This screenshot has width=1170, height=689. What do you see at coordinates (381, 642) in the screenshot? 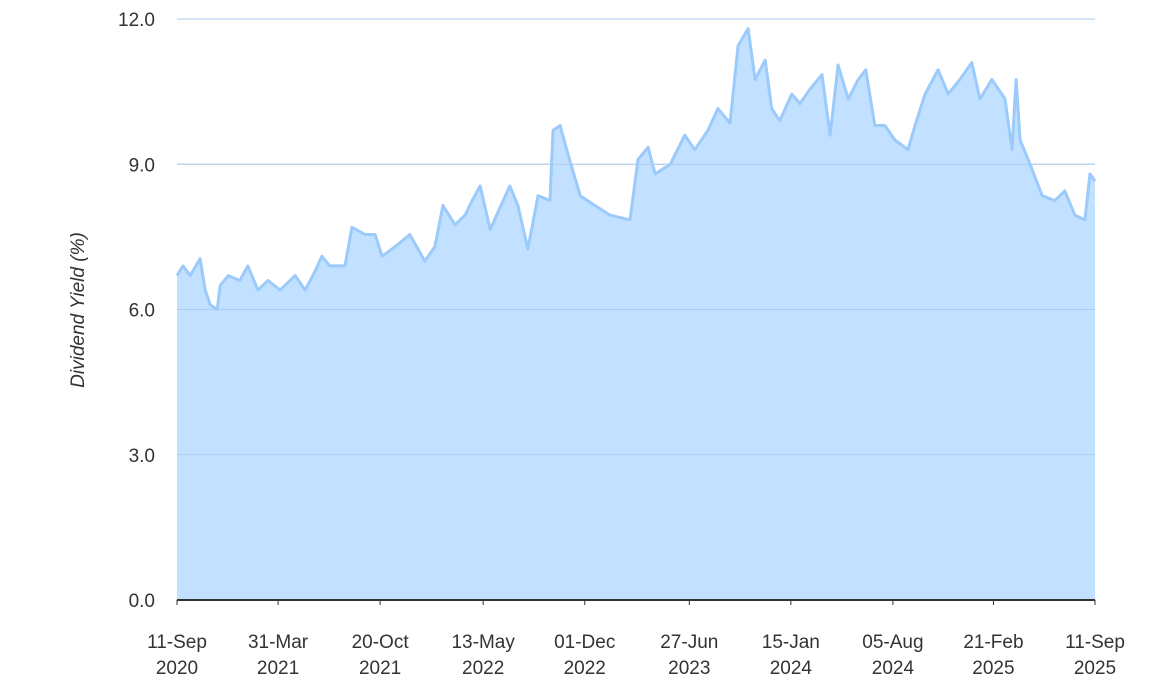
I see `x-tick-label-line: 20-Oct` at bounding box center [381, 642].